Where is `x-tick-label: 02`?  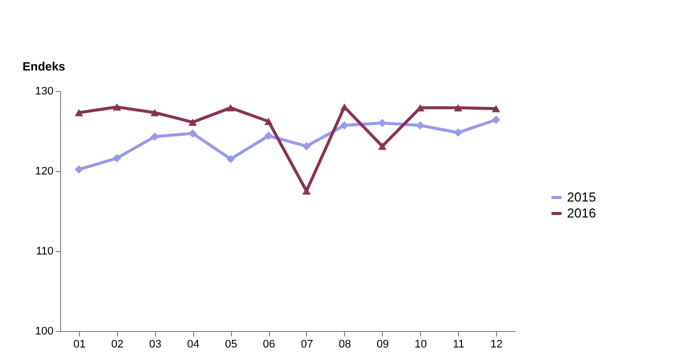
x-tick-label: 02 is located at coordinates (117, 344).